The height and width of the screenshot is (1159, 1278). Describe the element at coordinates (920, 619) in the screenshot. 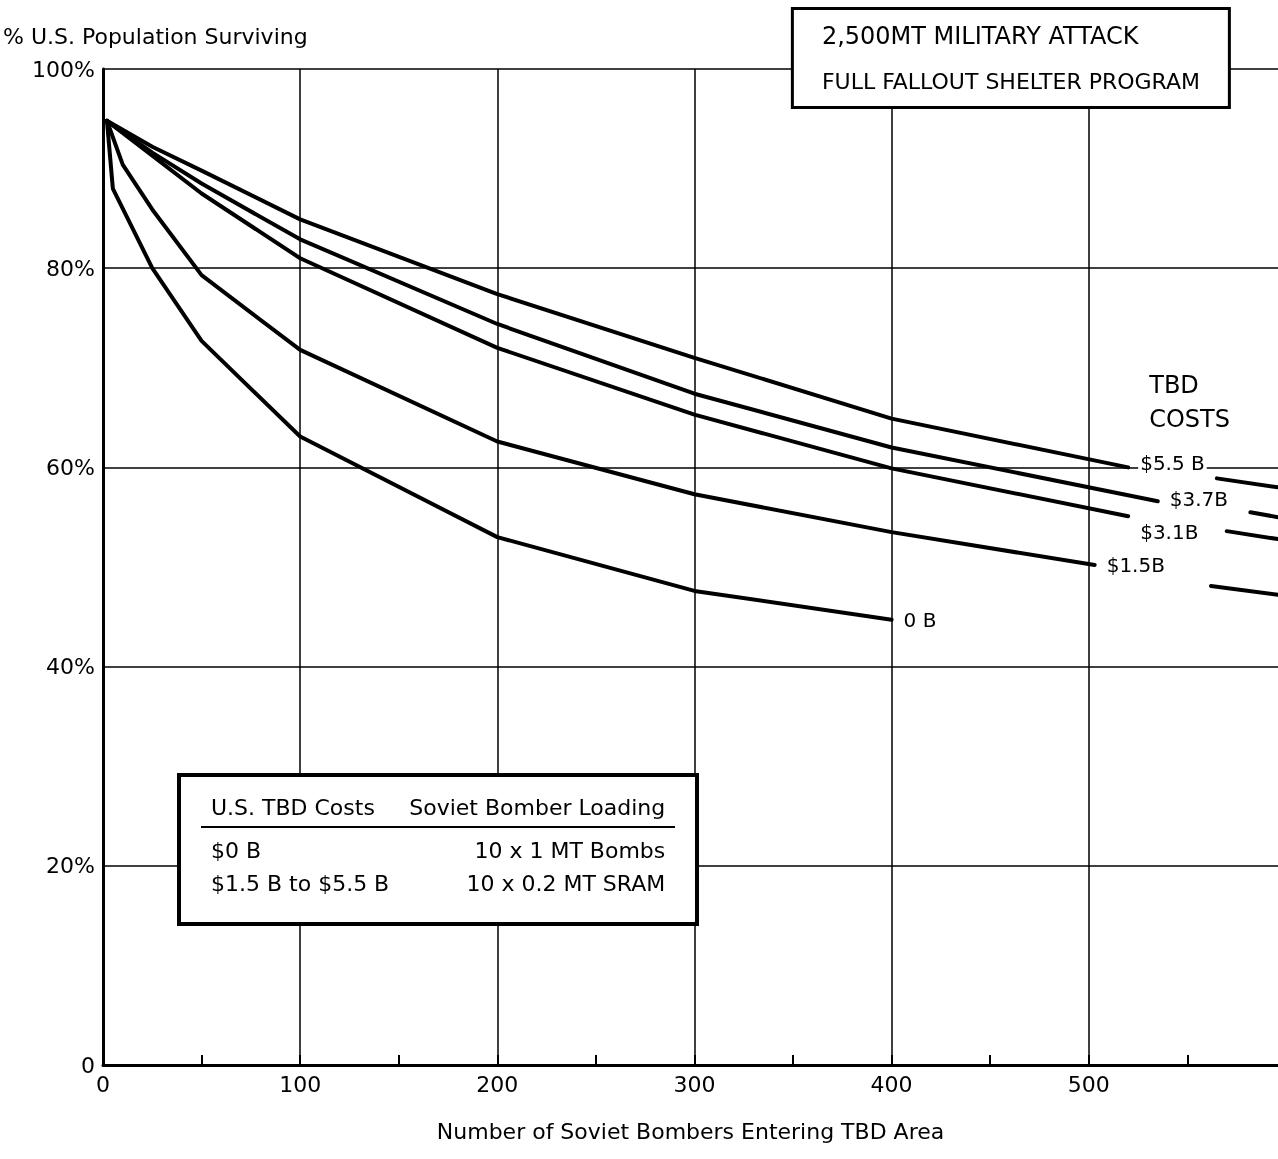

I see `series-label: 0 B` at that location.